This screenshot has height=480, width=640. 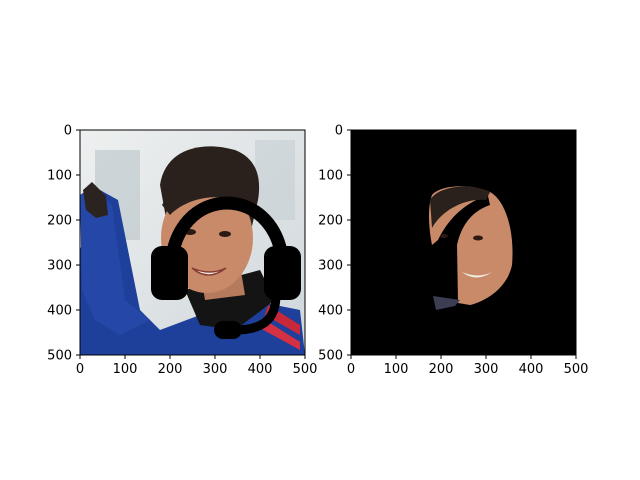 What do you see at coordinates (260, 369) in the screenshot?
I see `left-xtick-label: 400` at bounding box center [260, 369].